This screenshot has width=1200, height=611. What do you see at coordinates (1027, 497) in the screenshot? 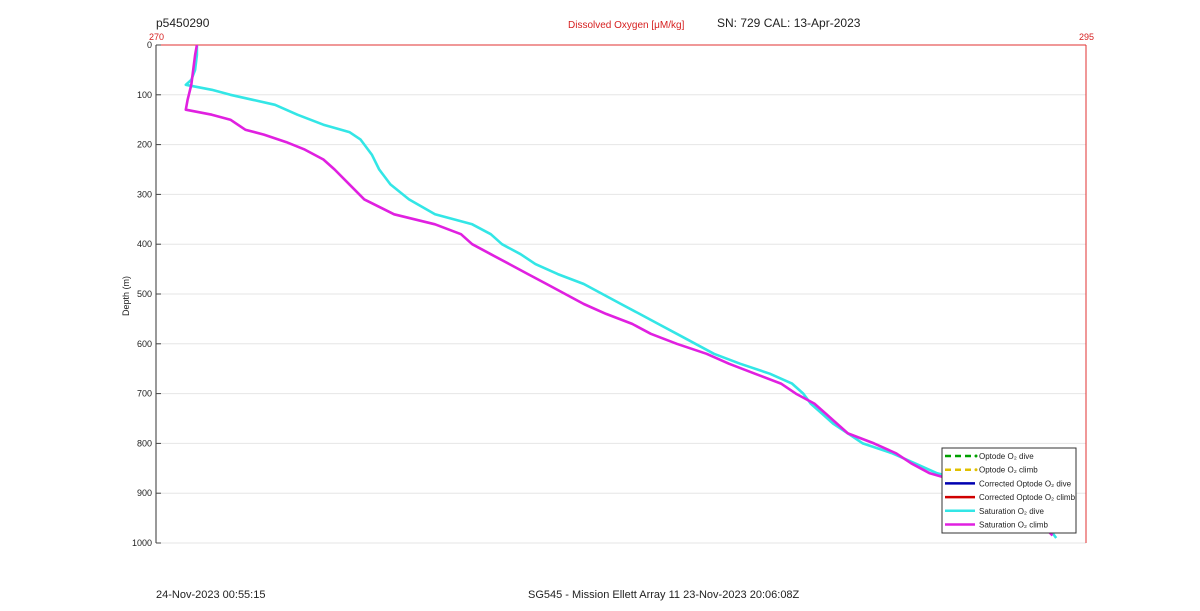
I see `legend-label: Corrected Optode O₂ climb` at bounding box center [1027, 497].